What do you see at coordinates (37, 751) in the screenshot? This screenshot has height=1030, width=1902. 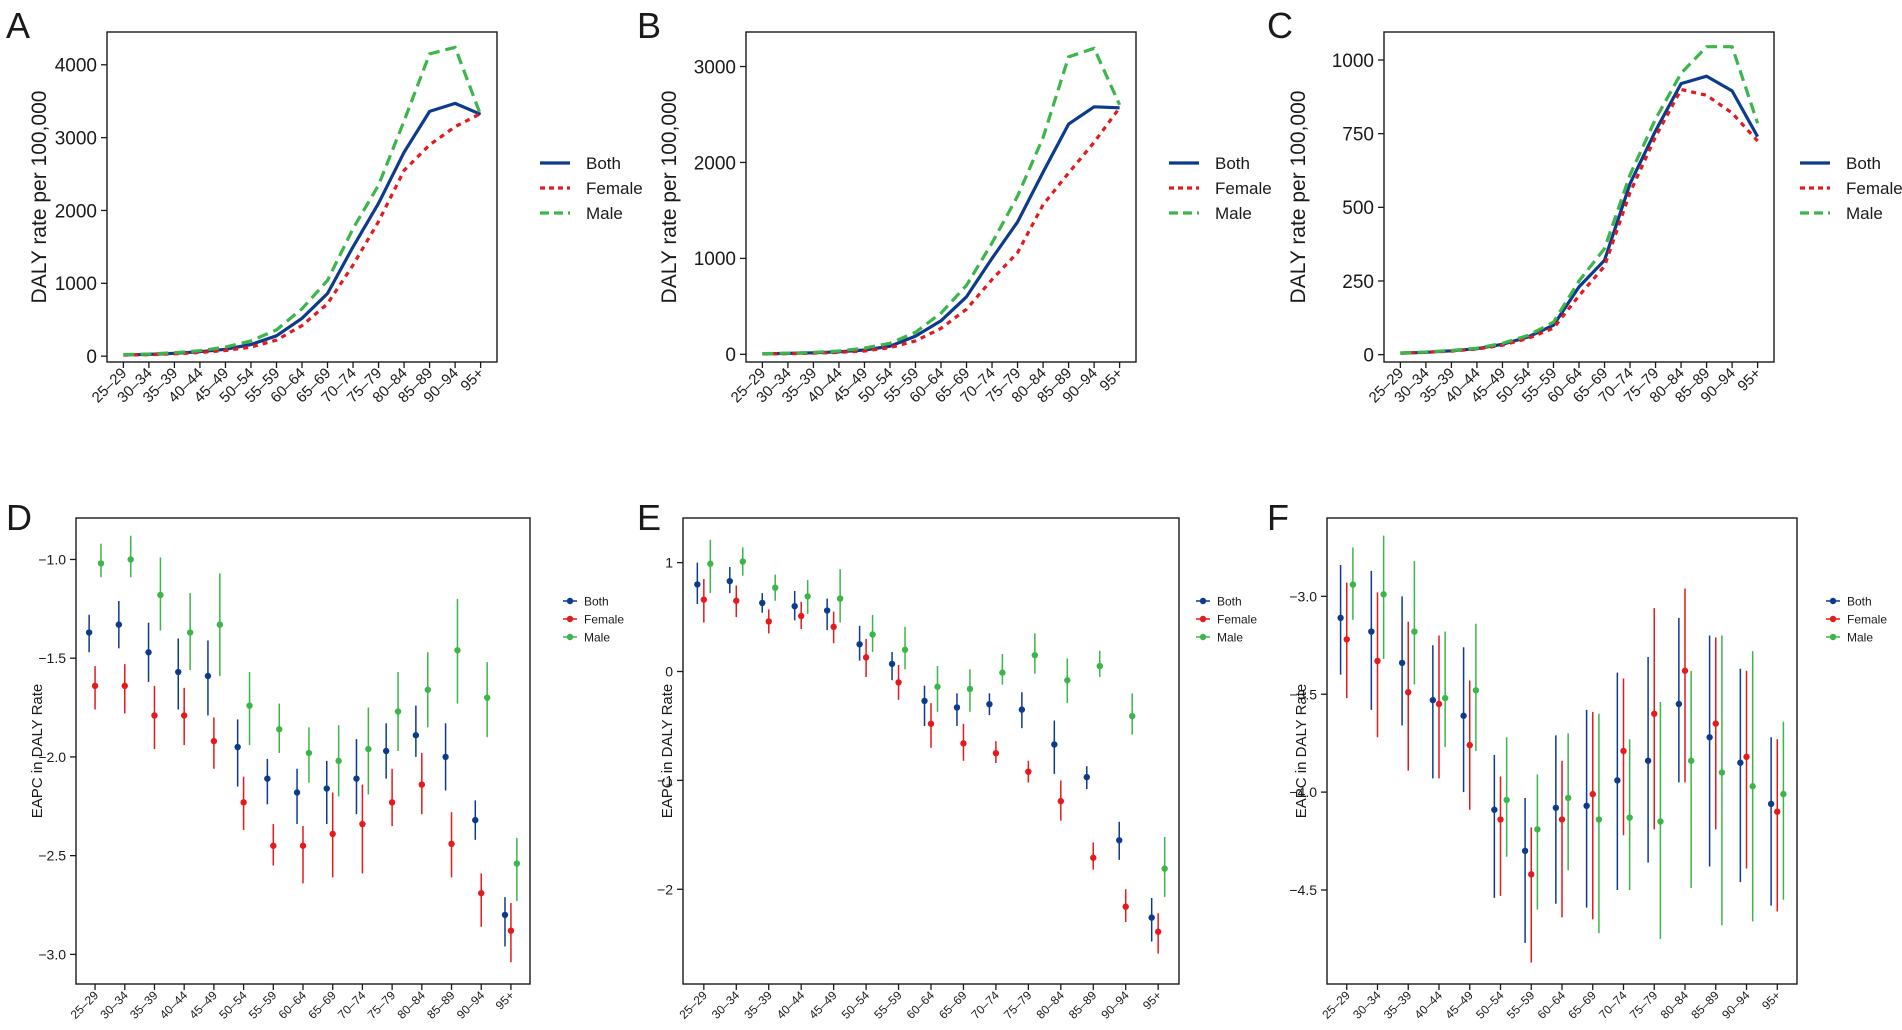 I see `y-axis-title-d: EAPC in DALY Rate` at bounding box center [37, 751].